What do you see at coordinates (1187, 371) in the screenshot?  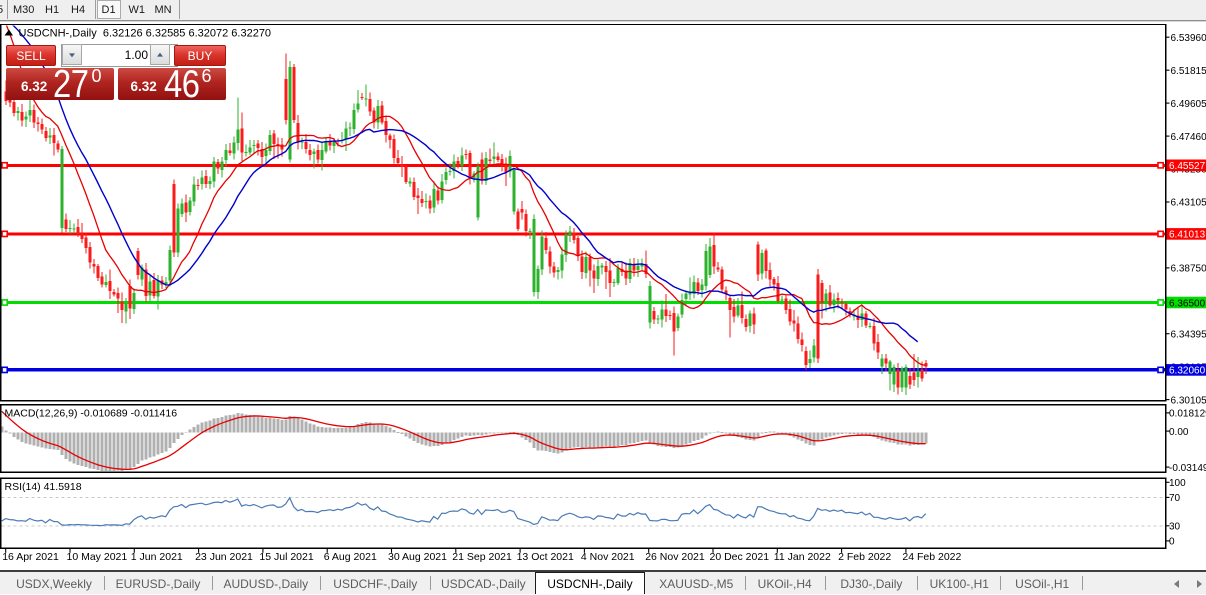 I see `svg-text: 6.32060` at bounding box center [1187, 371].